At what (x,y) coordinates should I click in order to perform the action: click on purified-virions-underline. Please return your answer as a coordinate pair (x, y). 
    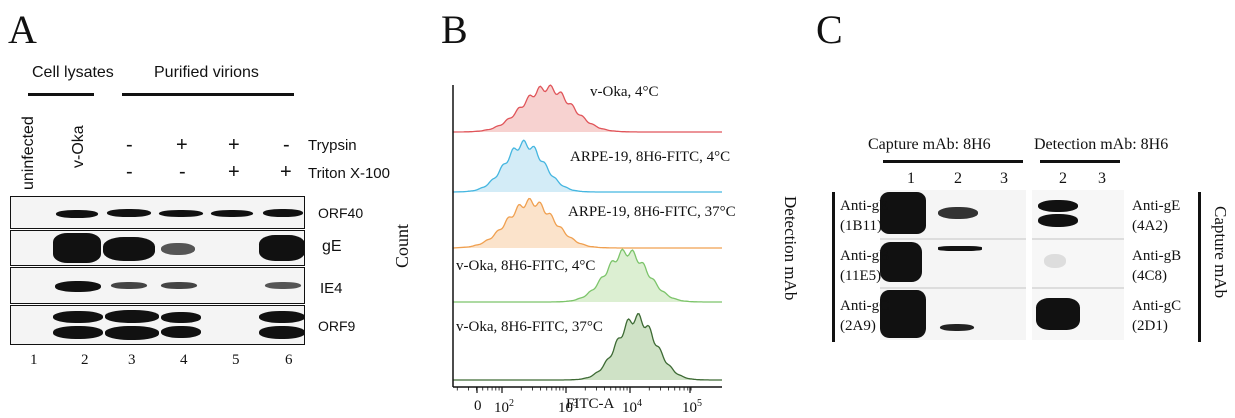
    Looking at the image, I should click on (208, 94).